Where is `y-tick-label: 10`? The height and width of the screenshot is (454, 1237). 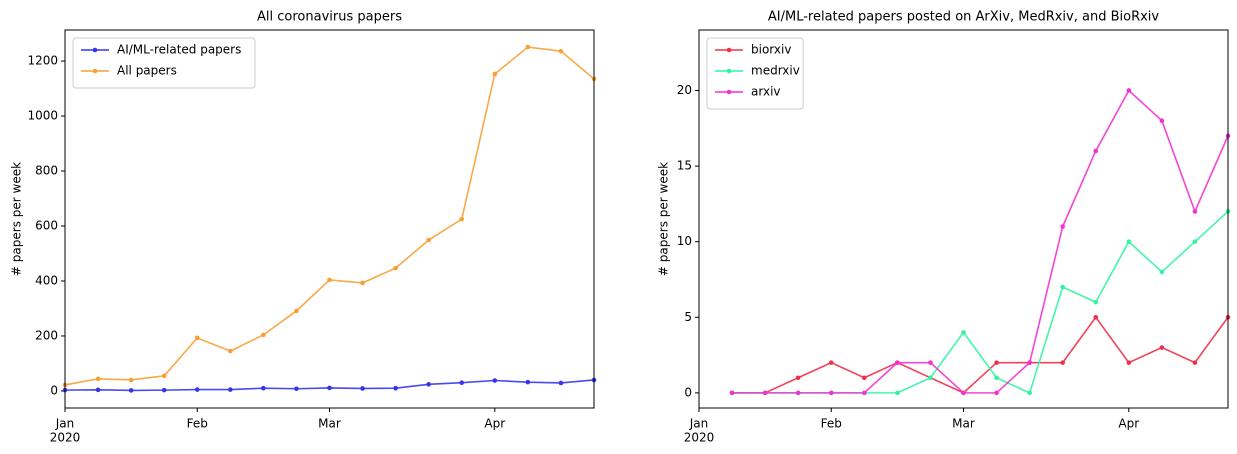 y-tick-label: 10 is located at coordinates (684, 241).